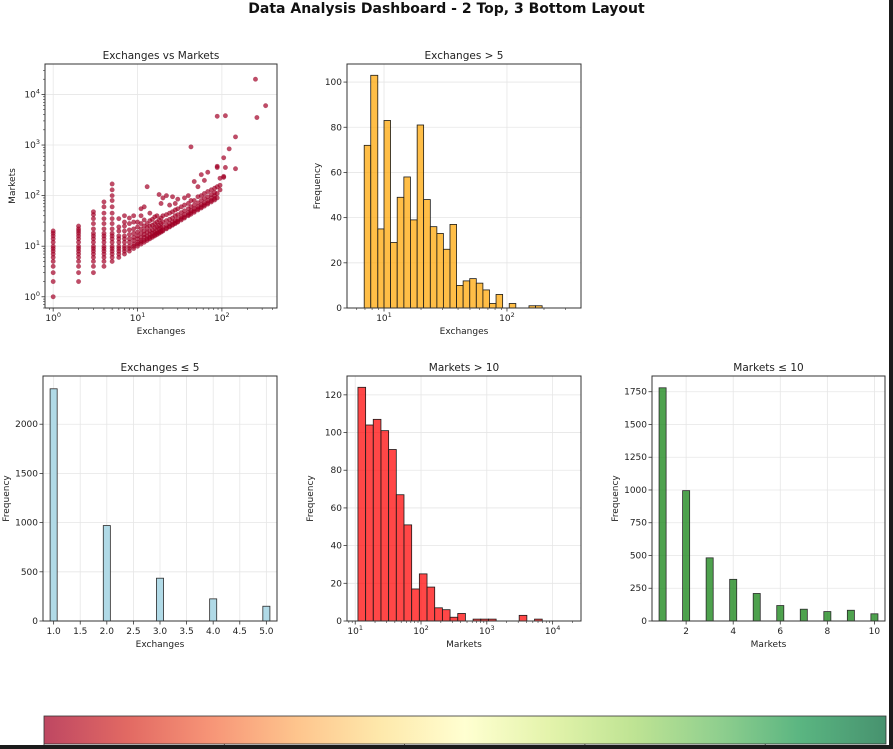  I want to click on tick-label: 6, so click(780, 632).